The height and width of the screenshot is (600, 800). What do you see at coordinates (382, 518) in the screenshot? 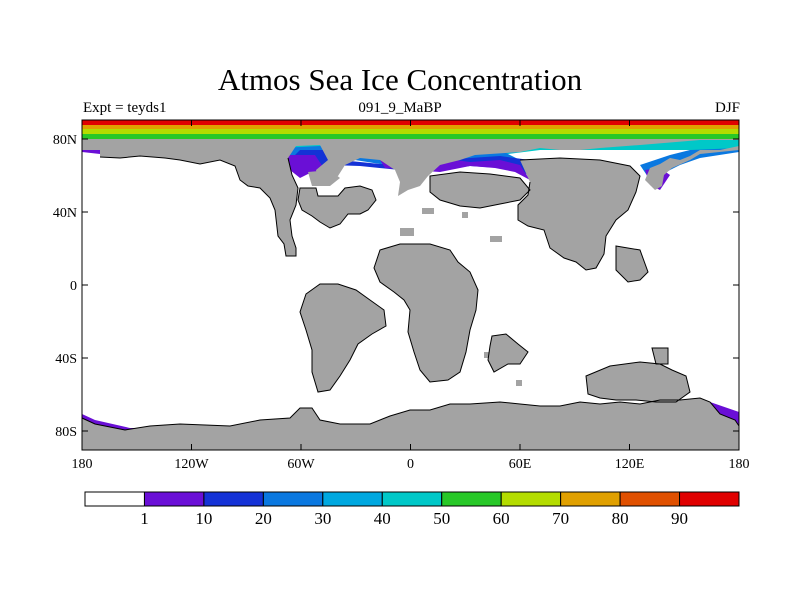
I see `colorbar-label: 40` at bounding box center [382, 518].